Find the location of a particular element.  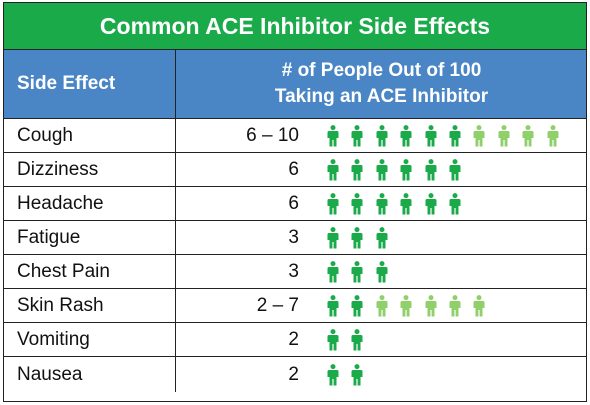

table-row: Cough 6 – 10 is located at coordinates (295, 136).